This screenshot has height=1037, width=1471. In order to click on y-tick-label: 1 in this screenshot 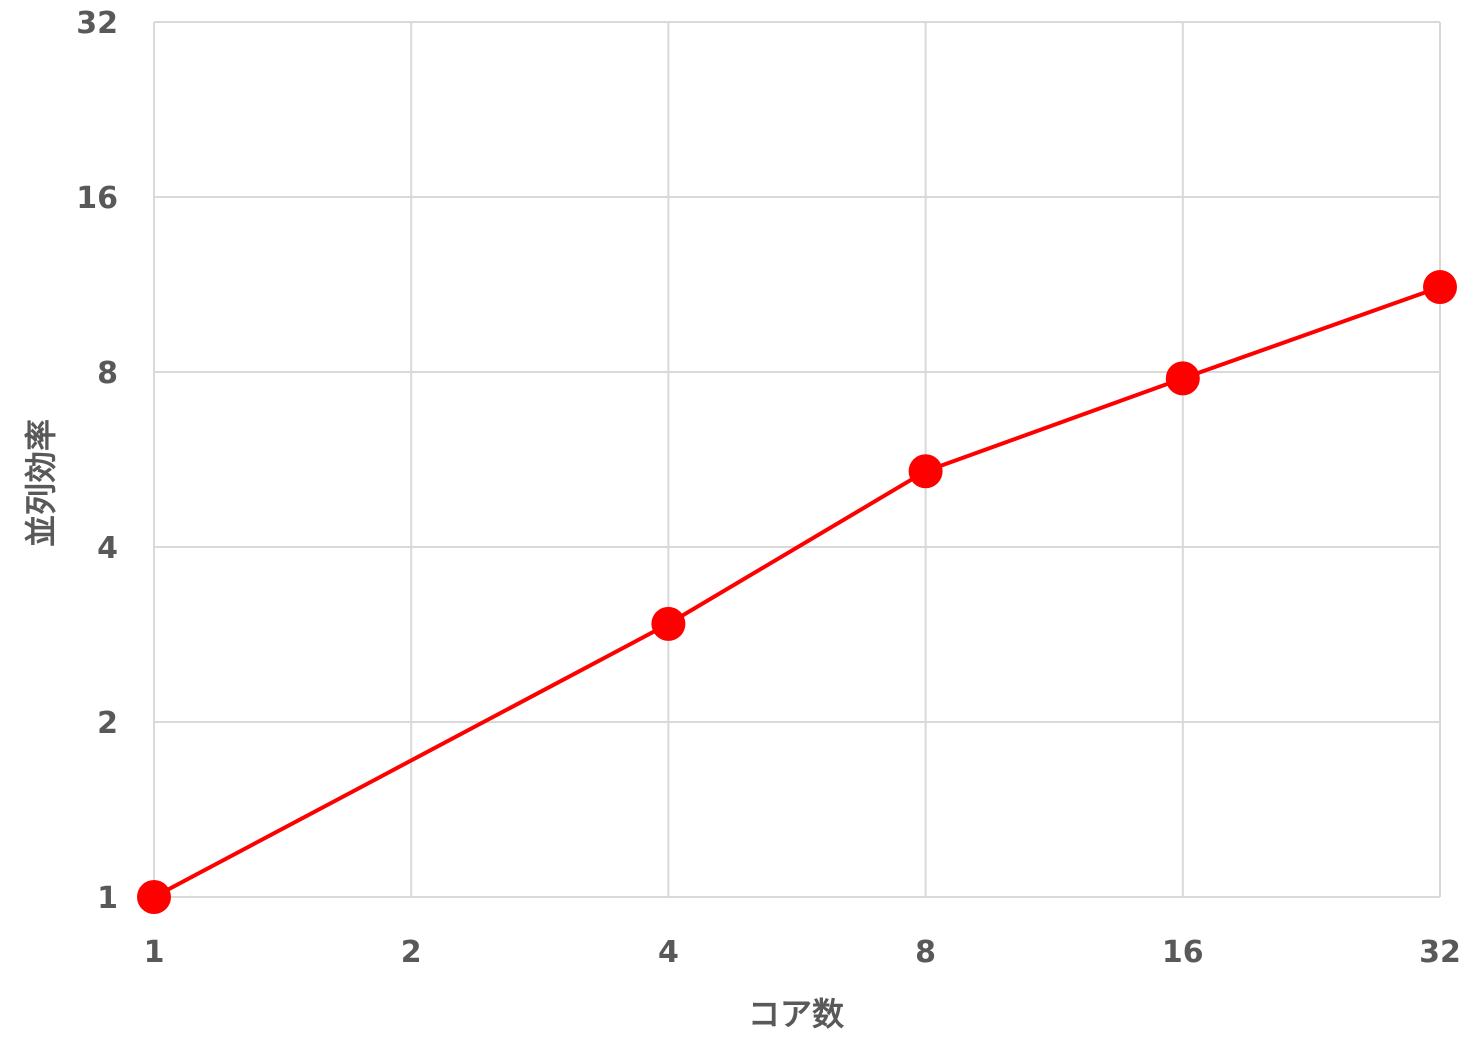, I will do `click(107, 898)`.